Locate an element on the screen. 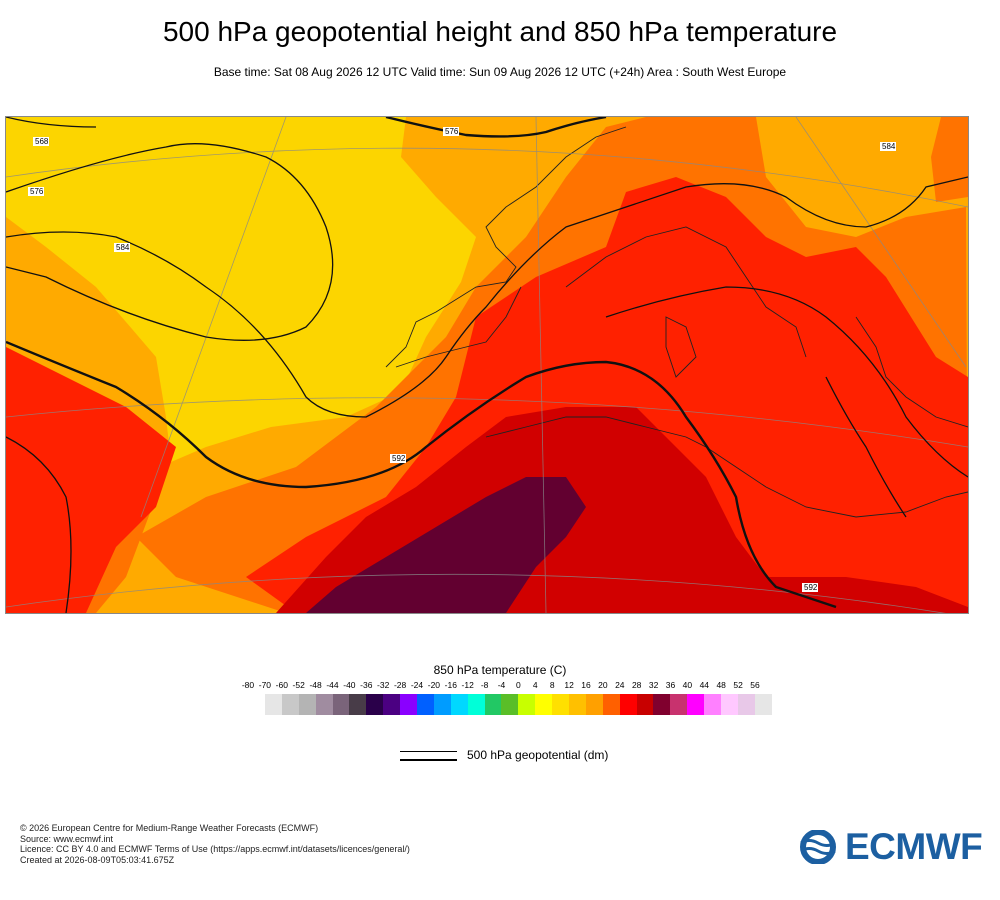 The image size is (1000, 900). colorbar-tick-label: 4 is located at coordinates (535, 685).